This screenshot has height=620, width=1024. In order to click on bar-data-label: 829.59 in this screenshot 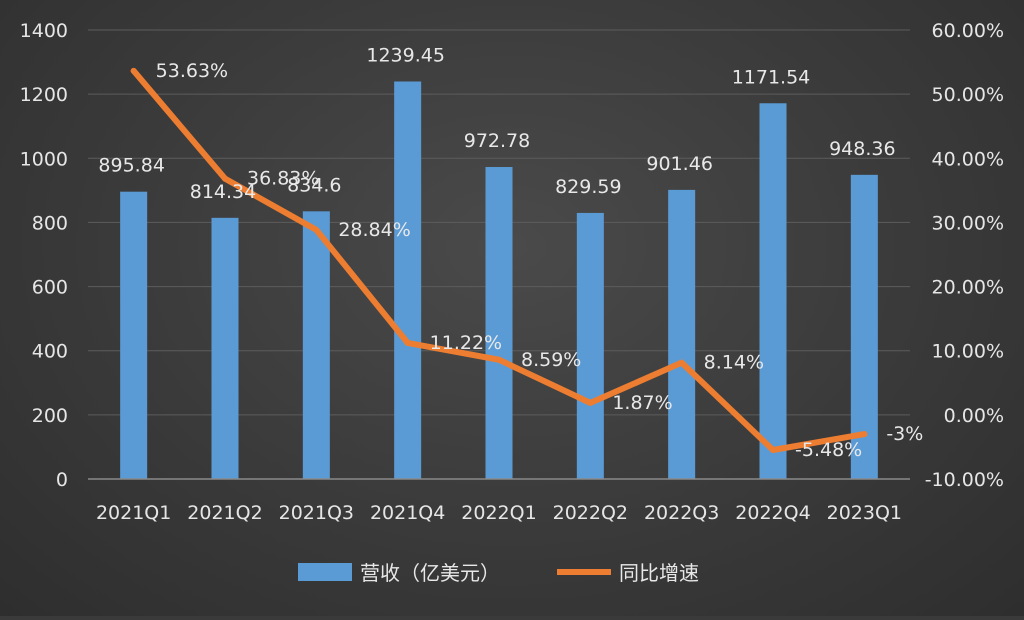, I will do `click(588, 187)`.